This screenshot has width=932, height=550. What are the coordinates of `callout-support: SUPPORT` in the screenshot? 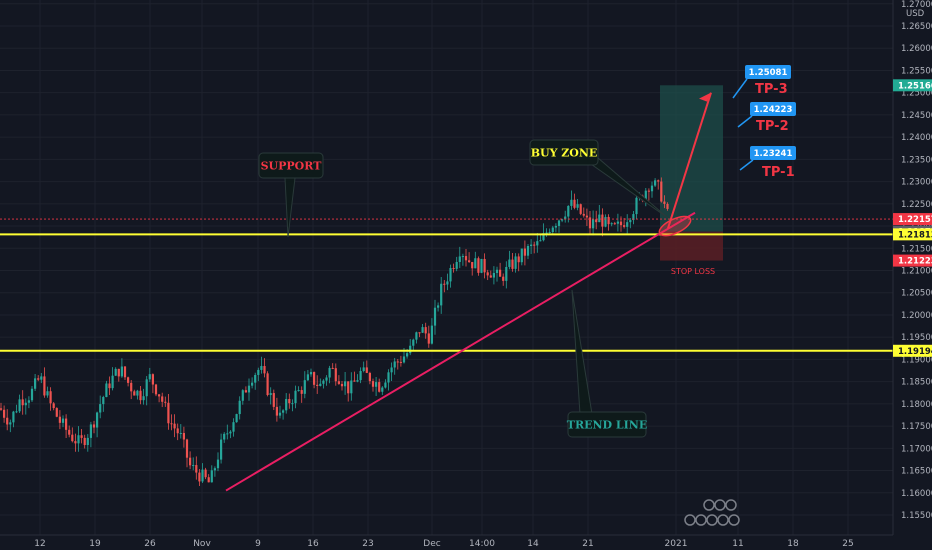 It's located at (291, 195).